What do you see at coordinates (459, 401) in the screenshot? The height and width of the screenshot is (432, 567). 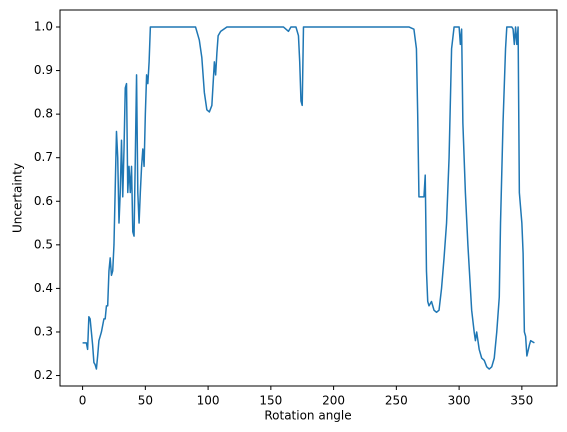 I see `x-tick-label: 300` at bounding box center [459, 401].